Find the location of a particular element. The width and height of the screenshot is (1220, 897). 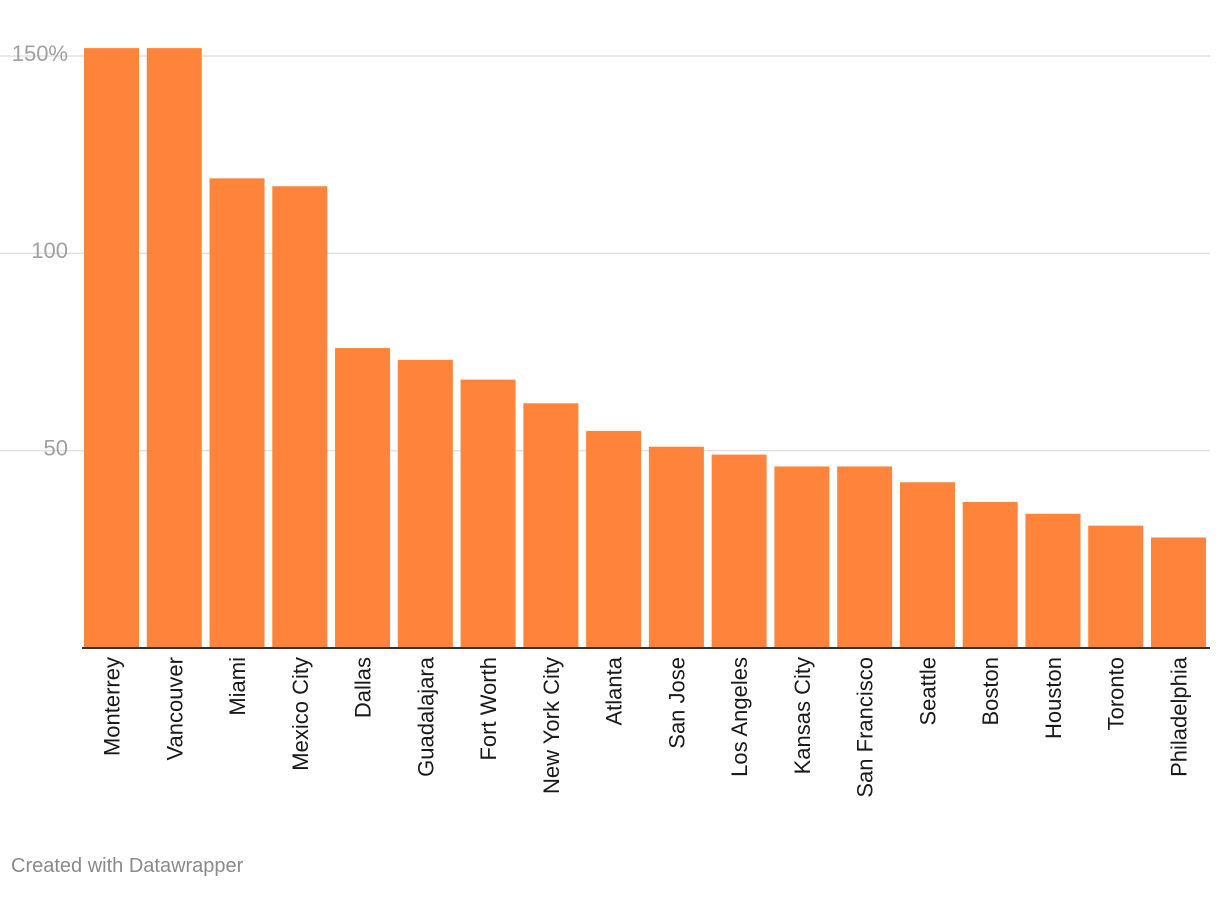

bar-philadelphia is located at coordinates (1178, 592).